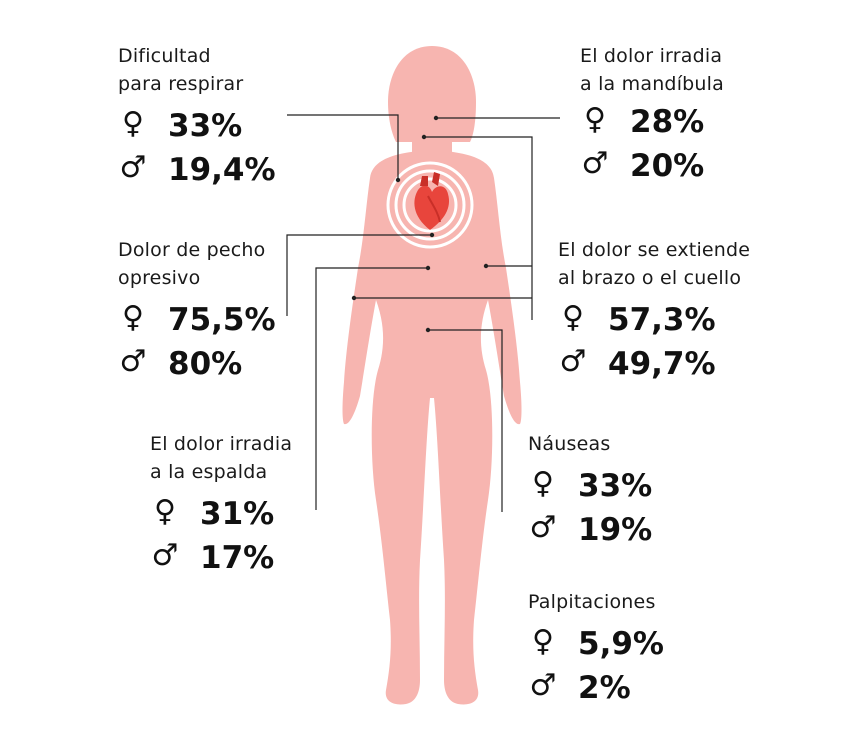 The height and width of the screenshot is (729, 850). Describe the element at coordinates (604, 688) in the screenshot. I see `male-value: 2%` at that location.